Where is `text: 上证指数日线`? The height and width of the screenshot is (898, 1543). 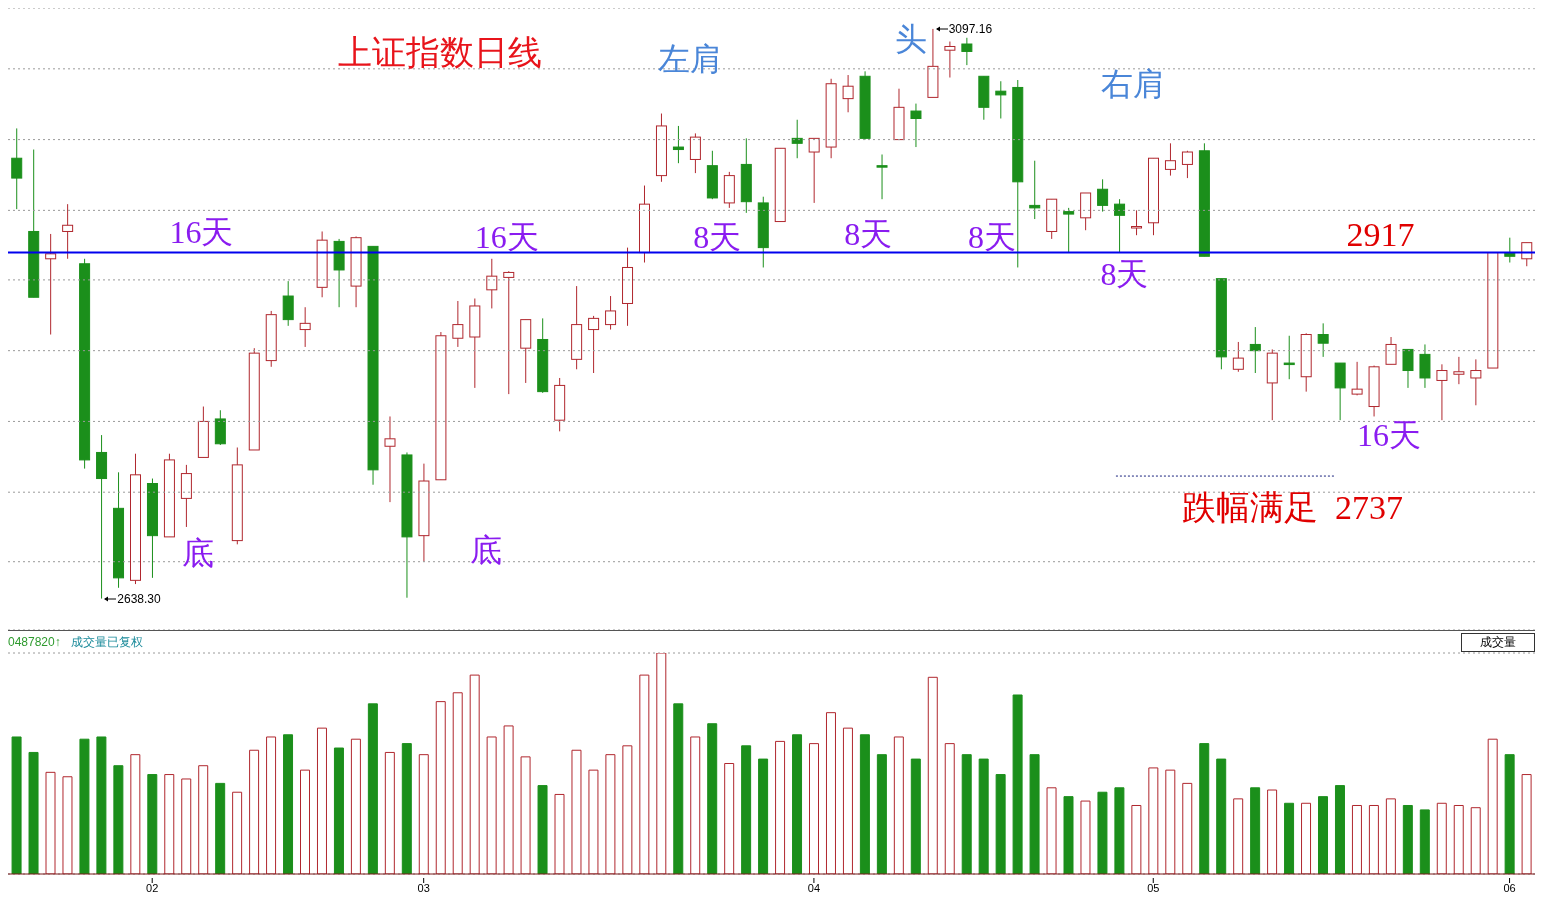
text: 上证指数日线 is located at coordinates (440, 53).